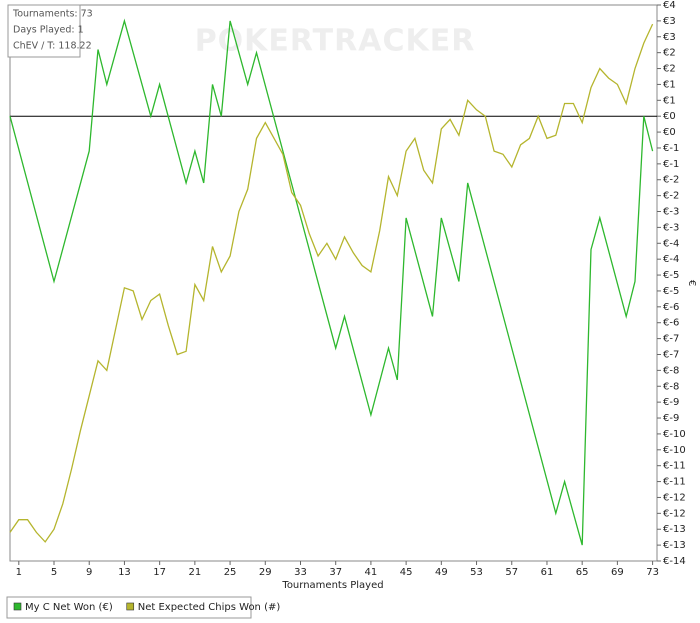 The width and height of the screenshot is (700, 623). What do you see at coordinates (669, 5) in the screenshot?
I see `y-tick-label: €4` at bounding box center [669, 5].